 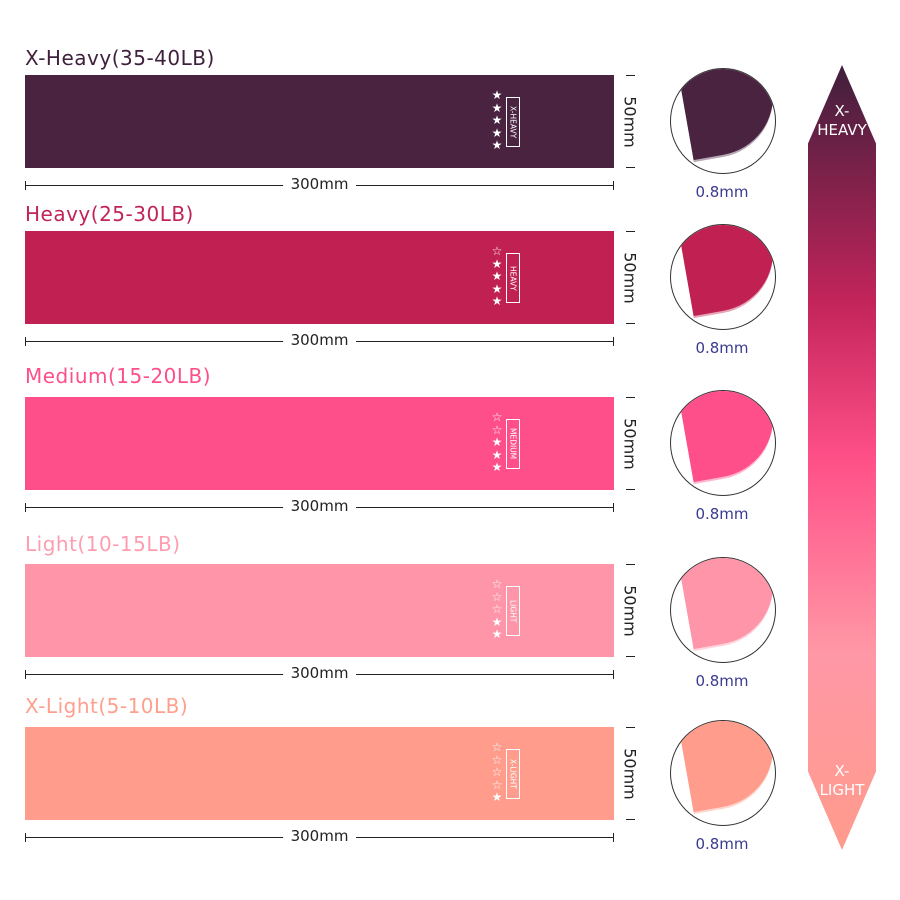 I want to click on level-label: HEAVY, so click(x=513, y=278).